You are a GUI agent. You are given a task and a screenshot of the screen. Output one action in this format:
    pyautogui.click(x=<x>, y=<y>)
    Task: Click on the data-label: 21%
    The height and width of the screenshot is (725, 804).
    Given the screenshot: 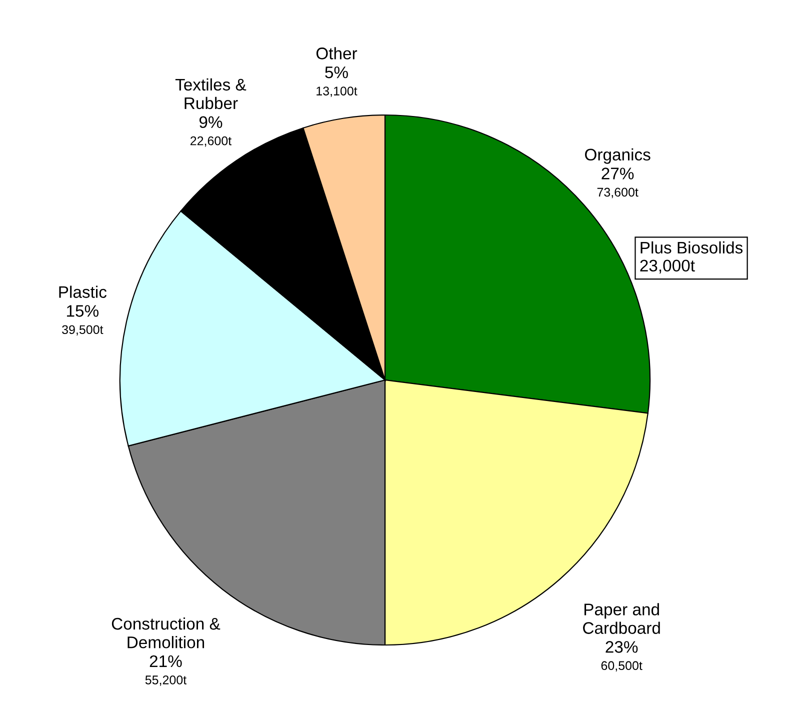 What is the action you would take?
    pyautogui.click(x=166, y=661)
    